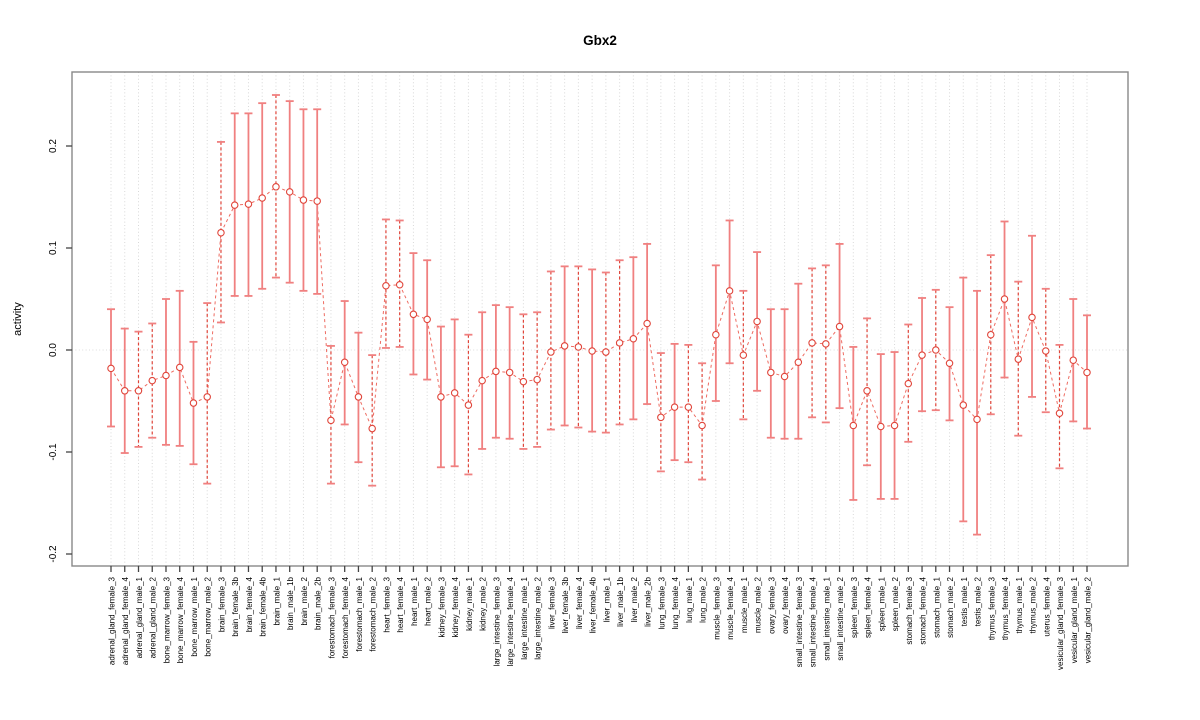 This screenshot has height=720, width=1200. I want to click on x-tick-label: lung_male_2, so click(703, 599).